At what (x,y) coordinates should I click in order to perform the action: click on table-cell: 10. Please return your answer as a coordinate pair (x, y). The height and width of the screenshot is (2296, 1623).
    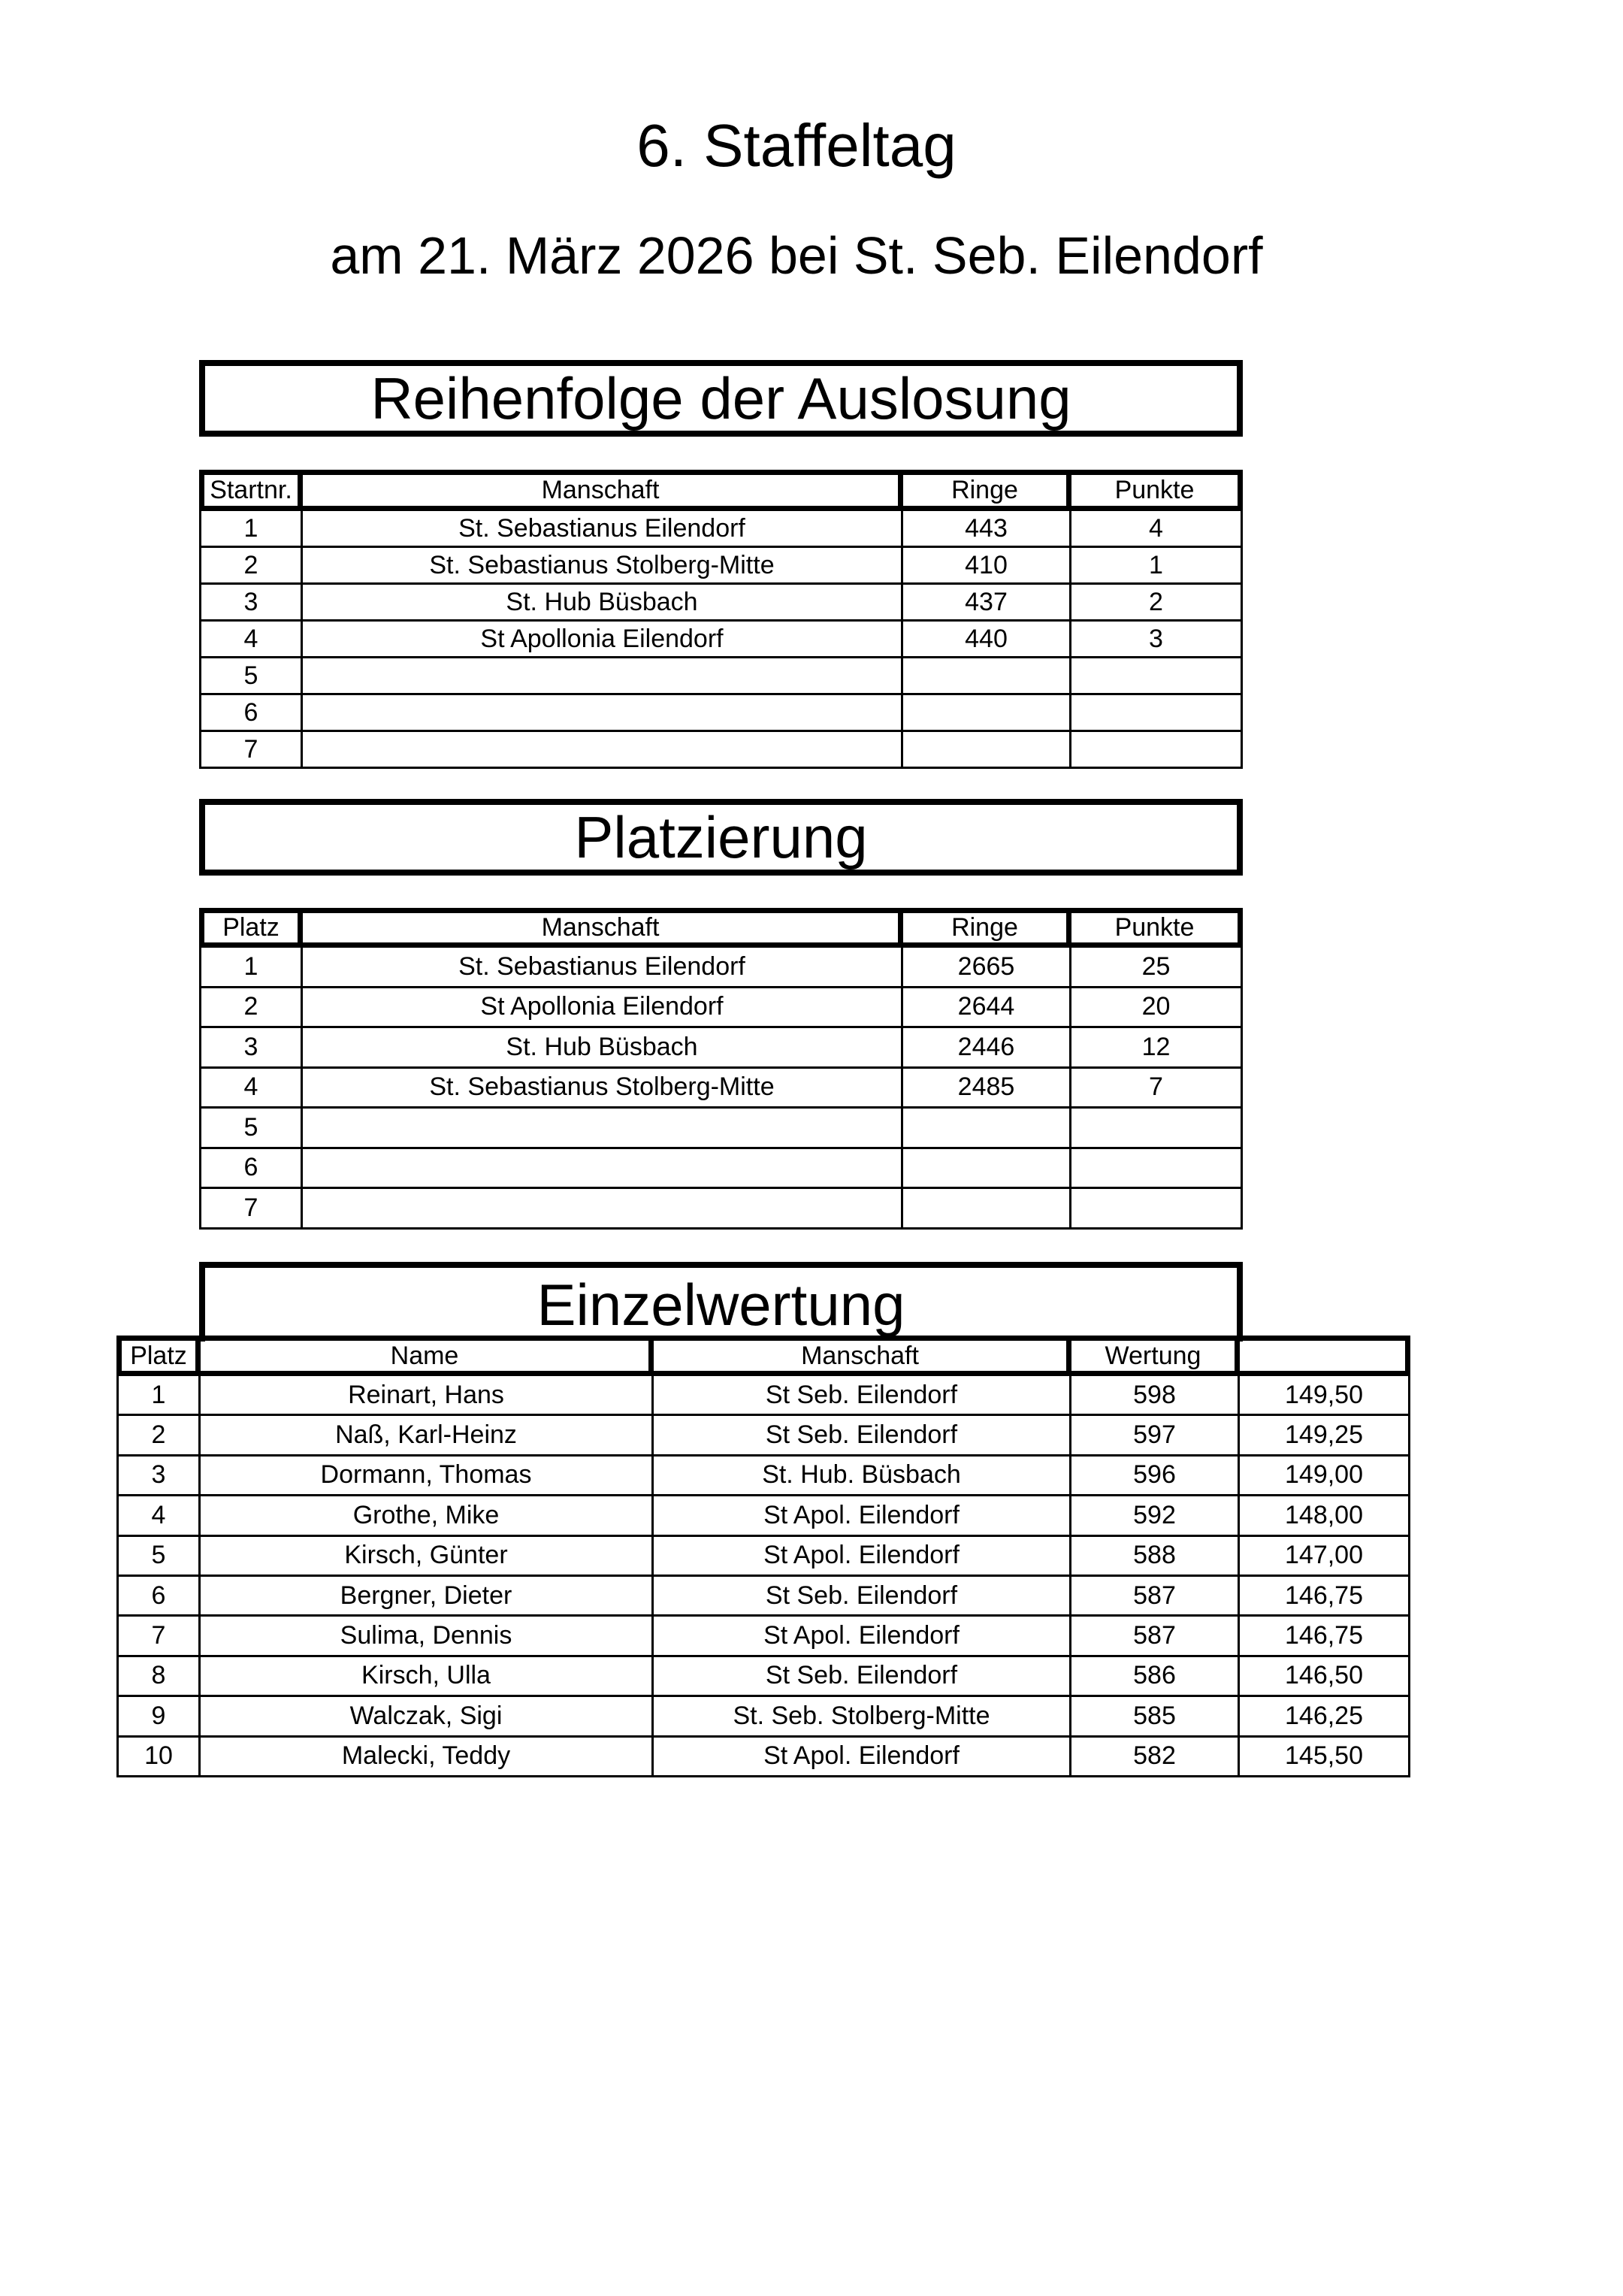
    Looking at the image, I should click on (158, 1757).